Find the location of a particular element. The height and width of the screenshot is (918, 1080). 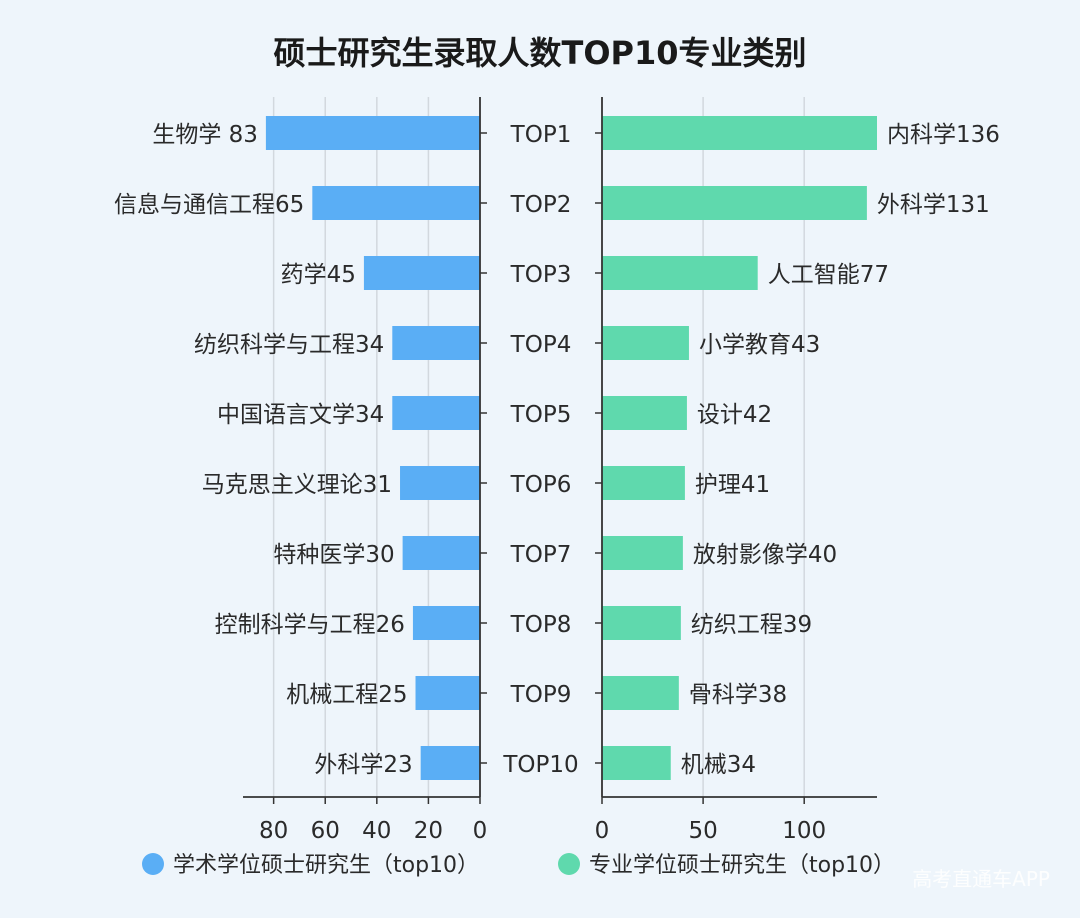

data-label: 内科学136 is located at coordinates (943, 135).